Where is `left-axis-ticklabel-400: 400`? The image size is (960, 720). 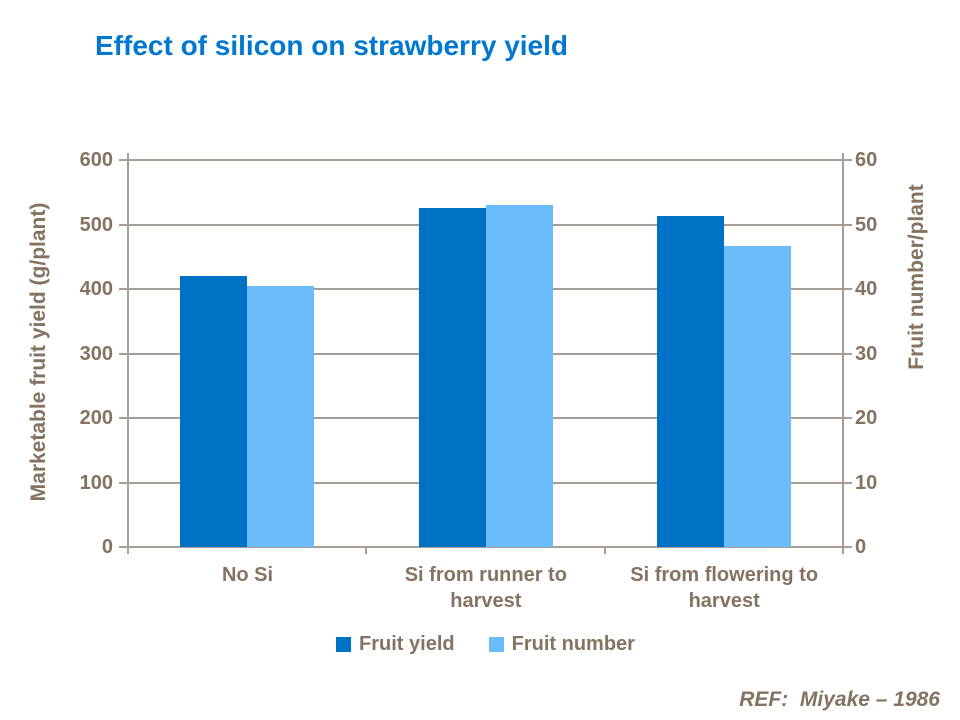 left-axis-ticklabel-400: 400 is located at coordinates (96, 289).